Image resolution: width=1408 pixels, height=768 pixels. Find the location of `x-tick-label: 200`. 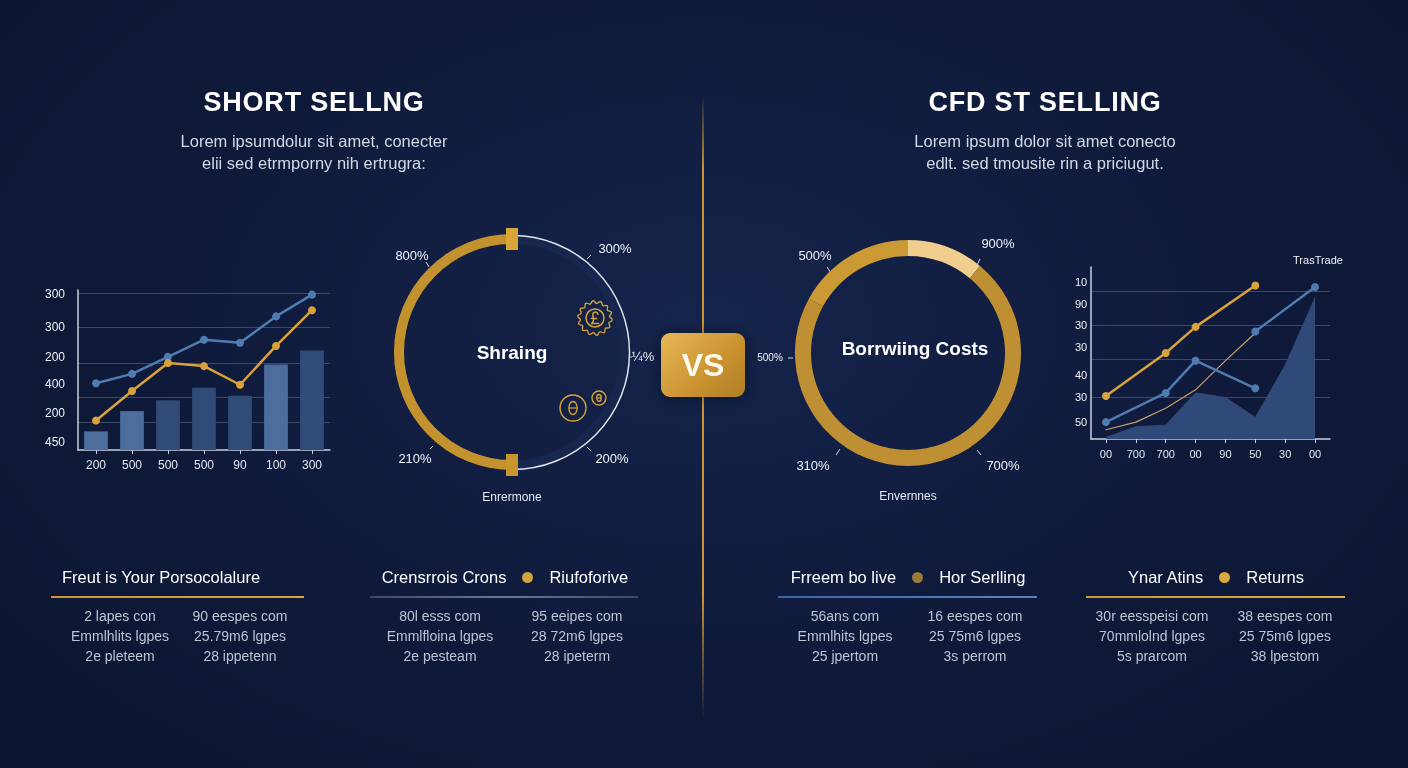

x-tick-label: 200 is located at coordinates (96, 465).